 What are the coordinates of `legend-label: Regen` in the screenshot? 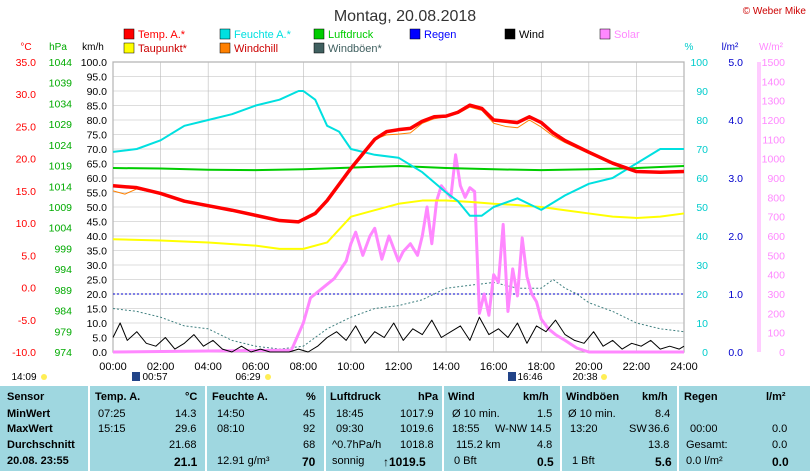 It's located at (440, 35).